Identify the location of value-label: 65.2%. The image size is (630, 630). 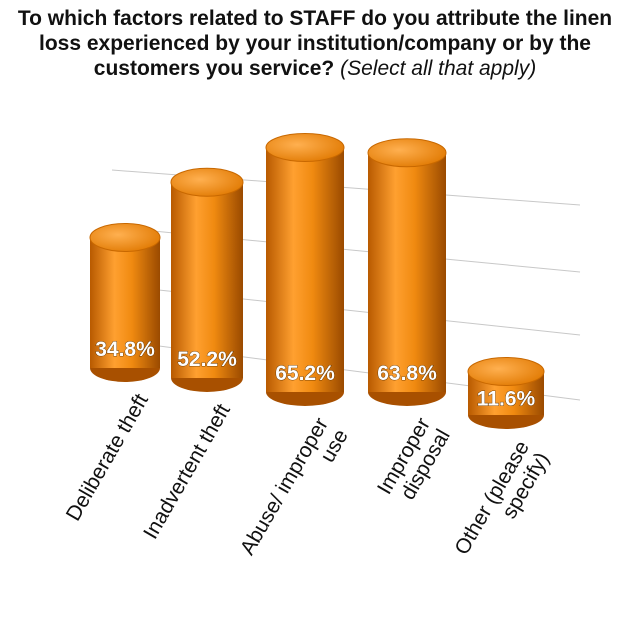
(305, 373).